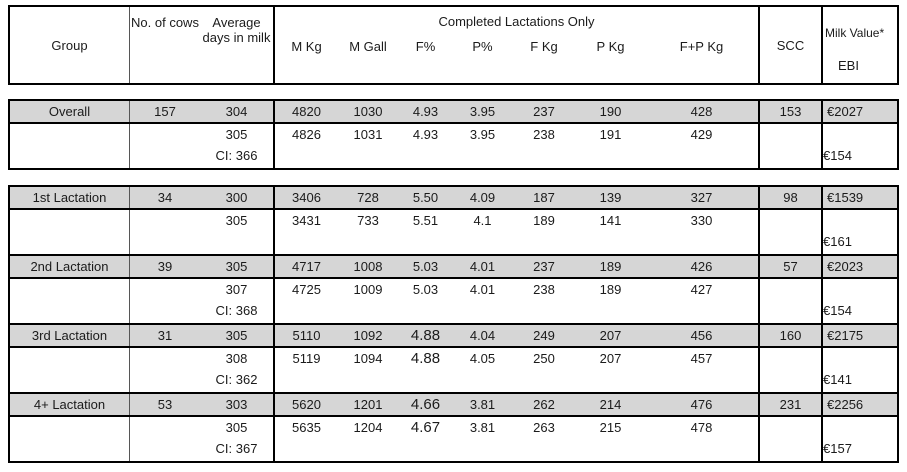  I want to click on fkg-value2: 250, so click(544, 358).